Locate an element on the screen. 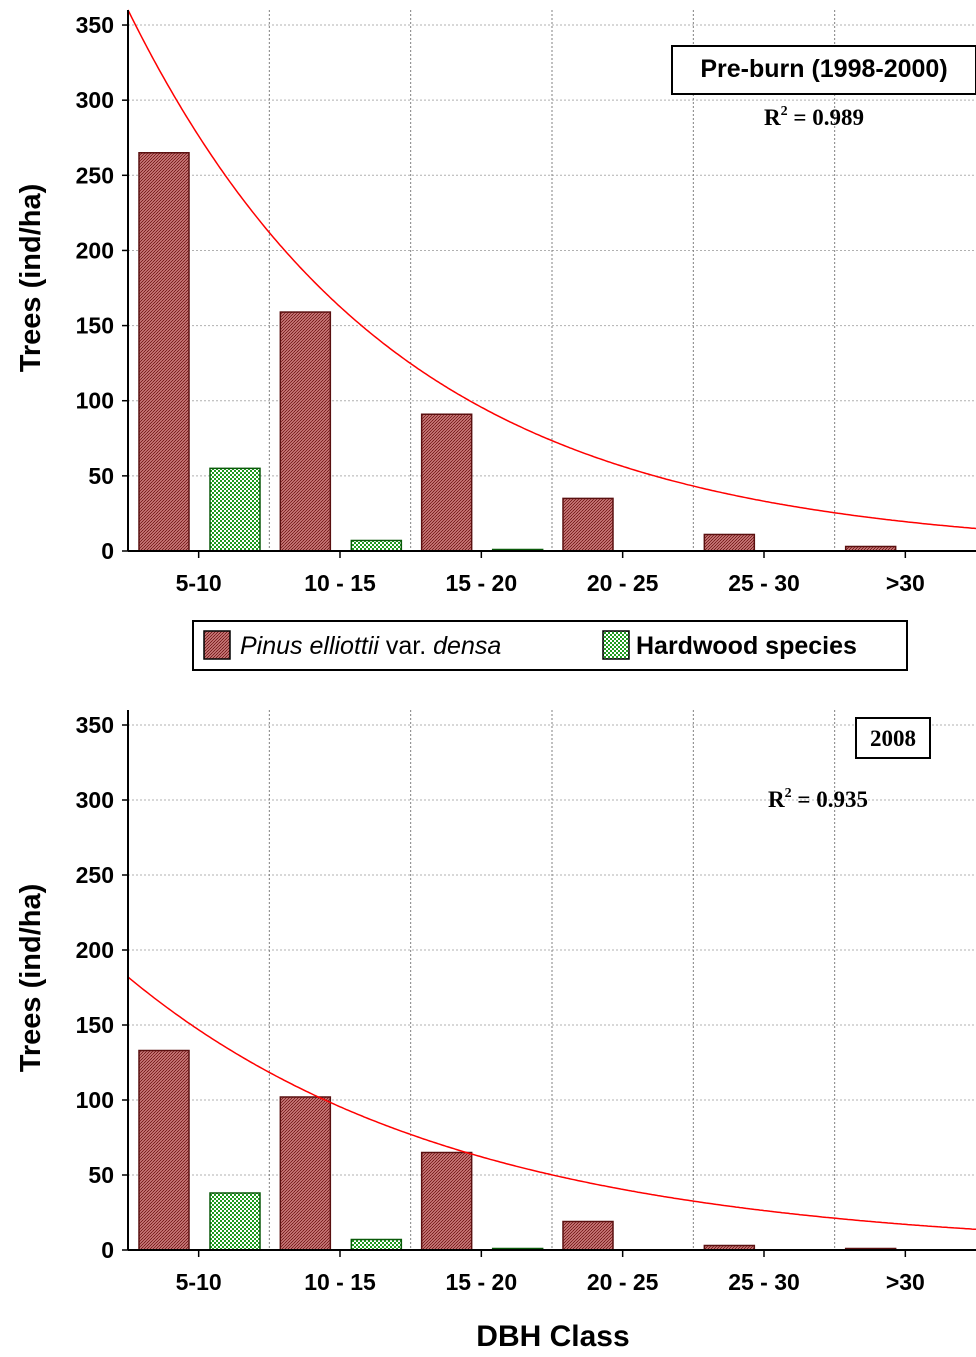 The height and width of the screenshot is (1357, 976). panel-title-box: Pre-burn (1998-2000) is located at coordinates (823, 70).